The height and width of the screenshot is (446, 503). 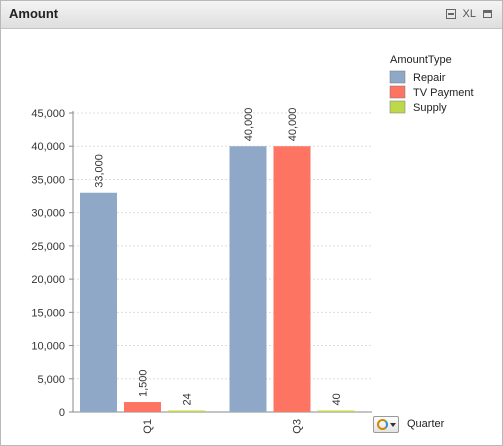 I want to click on y-tick-label: 40,000, so click(x=48, y=147).